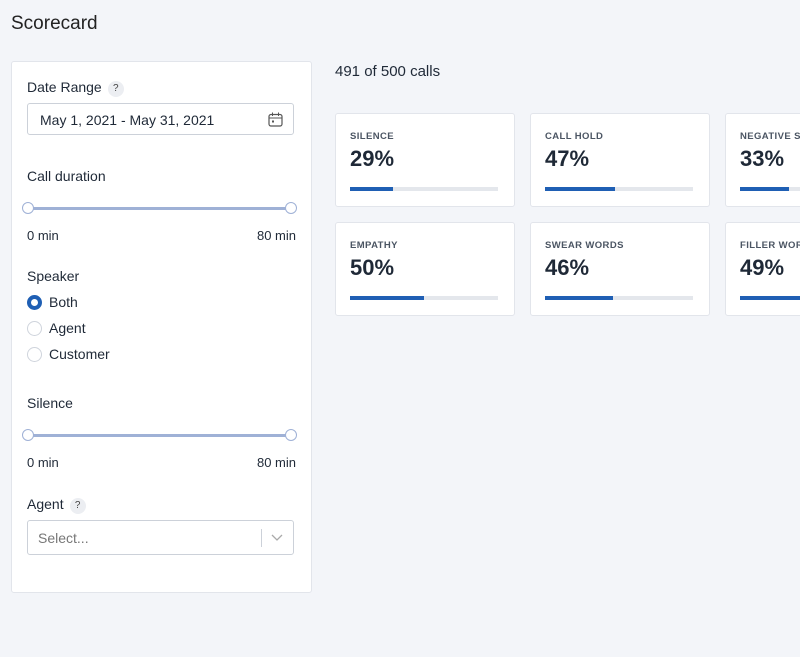  I want to click on divider, so click(261, 538).